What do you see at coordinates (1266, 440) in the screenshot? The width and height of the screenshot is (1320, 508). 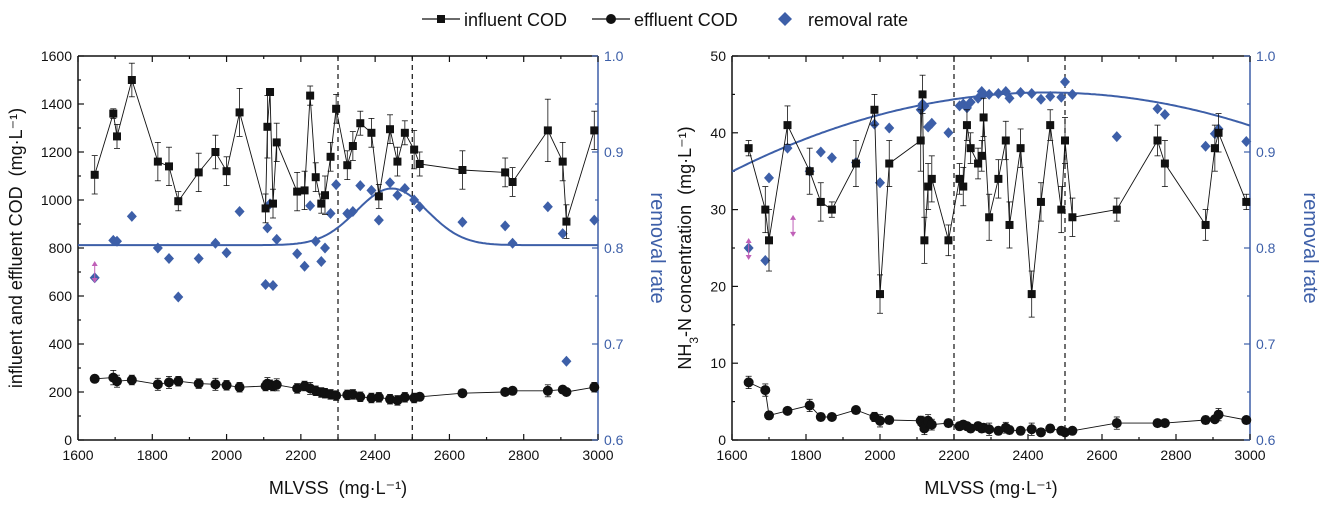 I see `y2-tick-label: 0.6` at bounding box center [1266, 440].